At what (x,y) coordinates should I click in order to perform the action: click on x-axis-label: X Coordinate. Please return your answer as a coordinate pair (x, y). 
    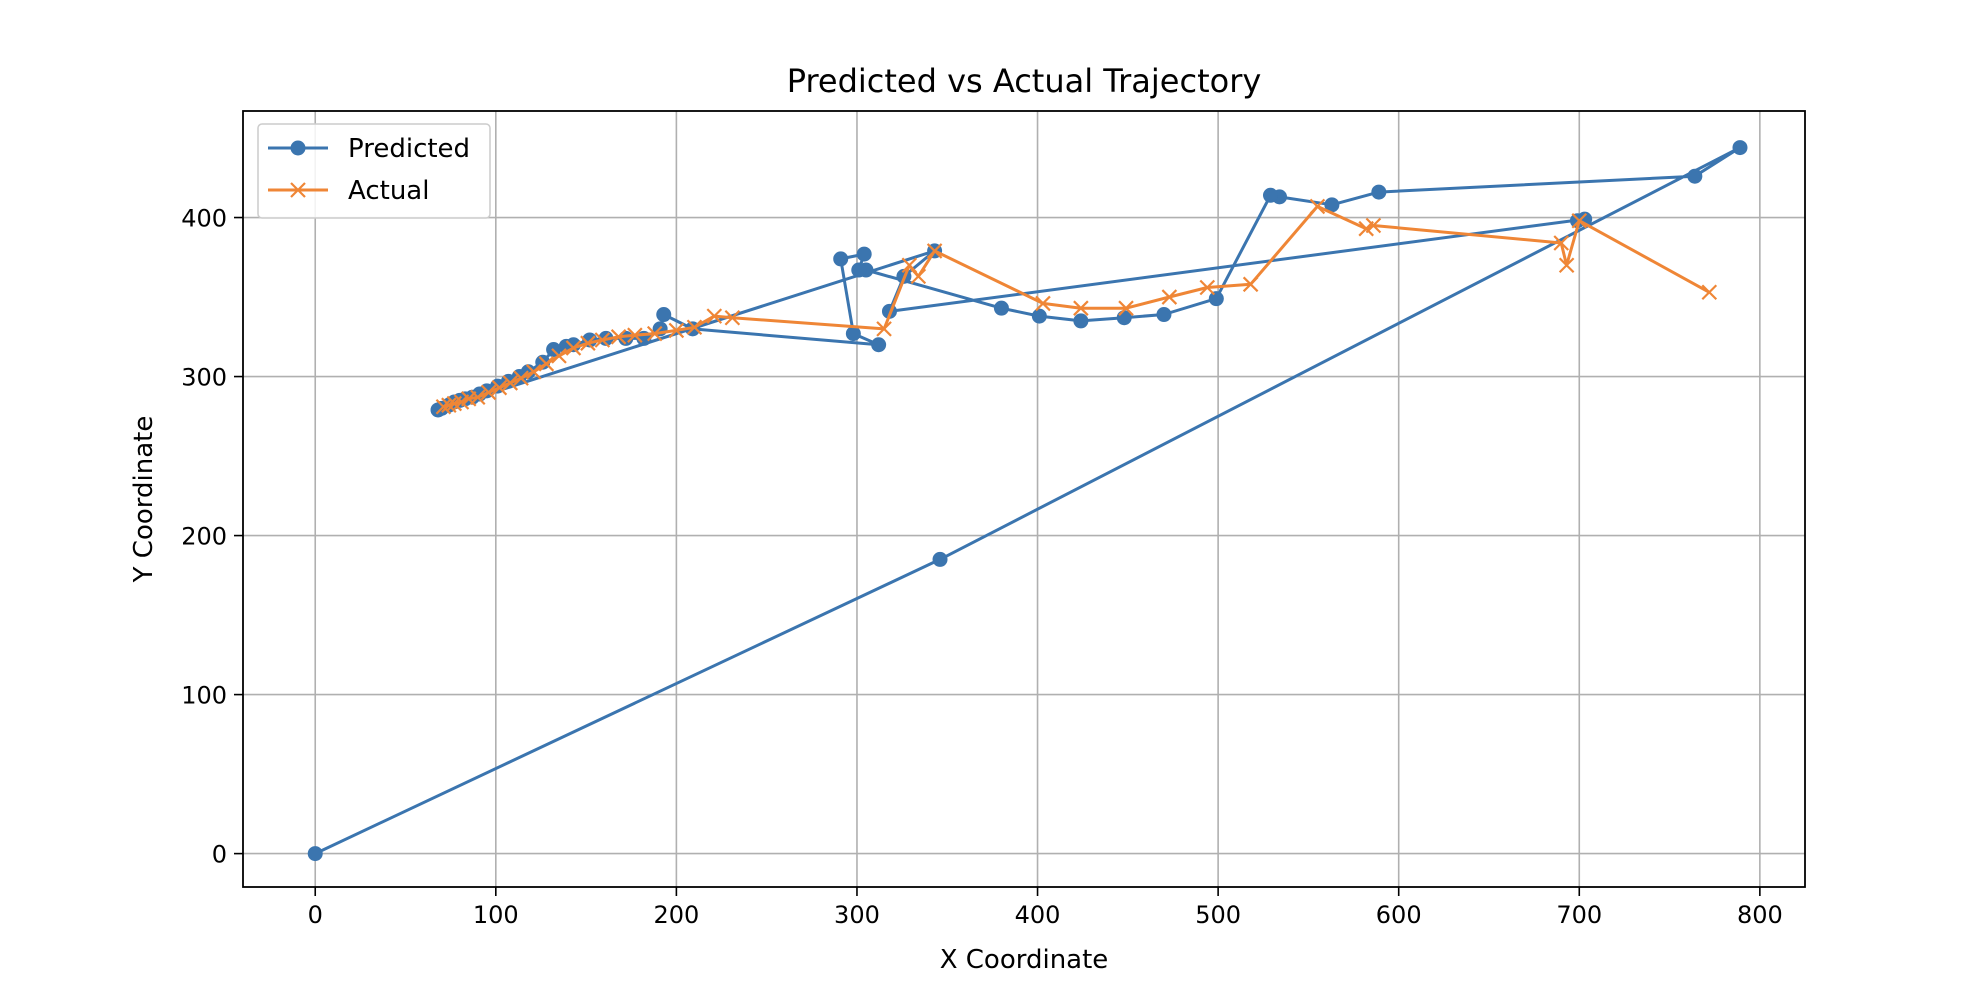
    Looking at the image, I should click on (1024, 960).